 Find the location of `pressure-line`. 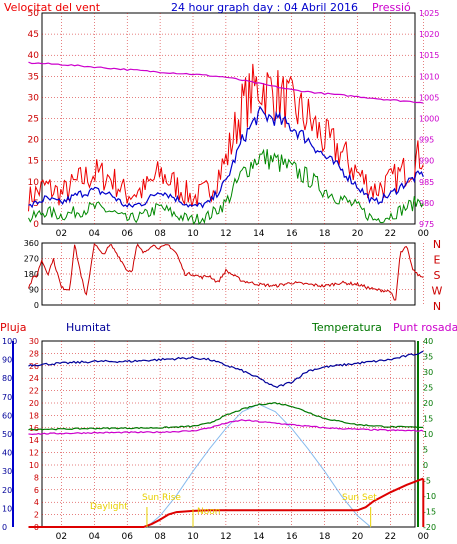

pressure-line is located at coordinates (226, 82).